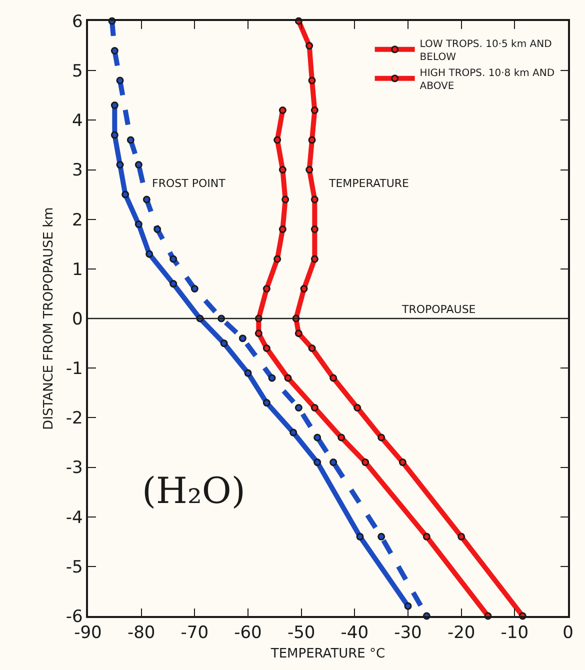 This screenshot has width=585, height=670. Describe the element at coordinates (568, 633) in the screenshot. I see `x-tick-label: 0` at that location.